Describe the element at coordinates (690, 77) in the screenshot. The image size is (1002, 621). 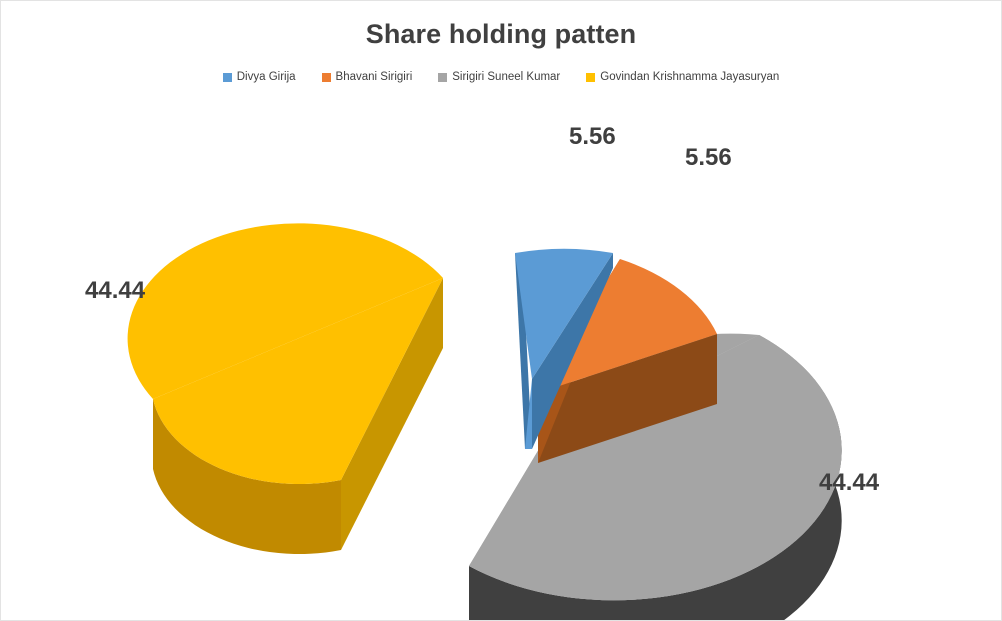
I see `legend-label: Govindan Krishnamma Jayasuryan` at that location.